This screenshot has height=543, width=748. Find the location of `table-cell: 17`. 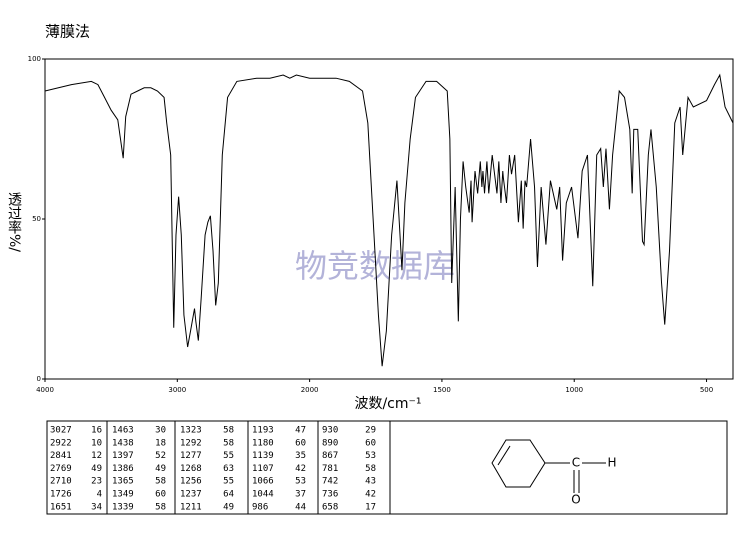

table-cell: 17 is located at coordinates (370, 507).